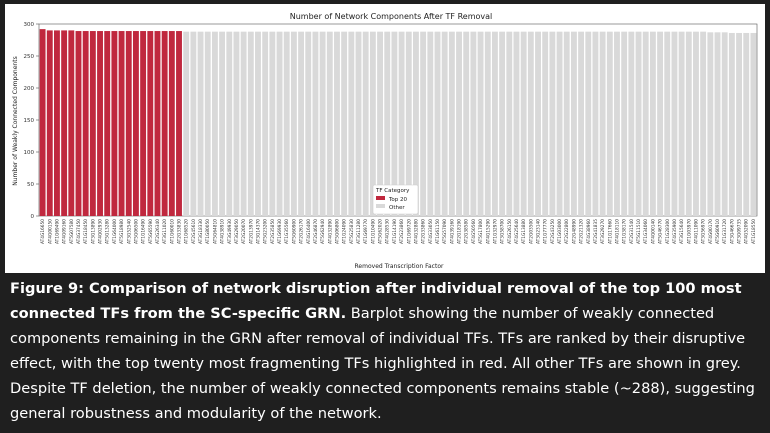 Image resolution: width=770 pixels, height=433 pixels. I want to click on x-tick-label: AT4G15290, so click(488, 231).